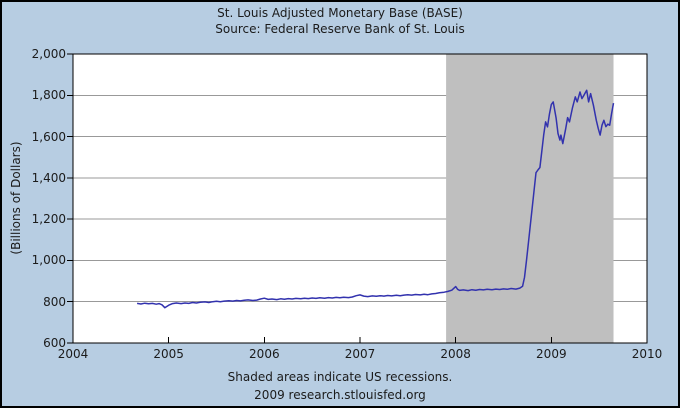  I want to click on x-tick-label: 2007, so click(360, 354).